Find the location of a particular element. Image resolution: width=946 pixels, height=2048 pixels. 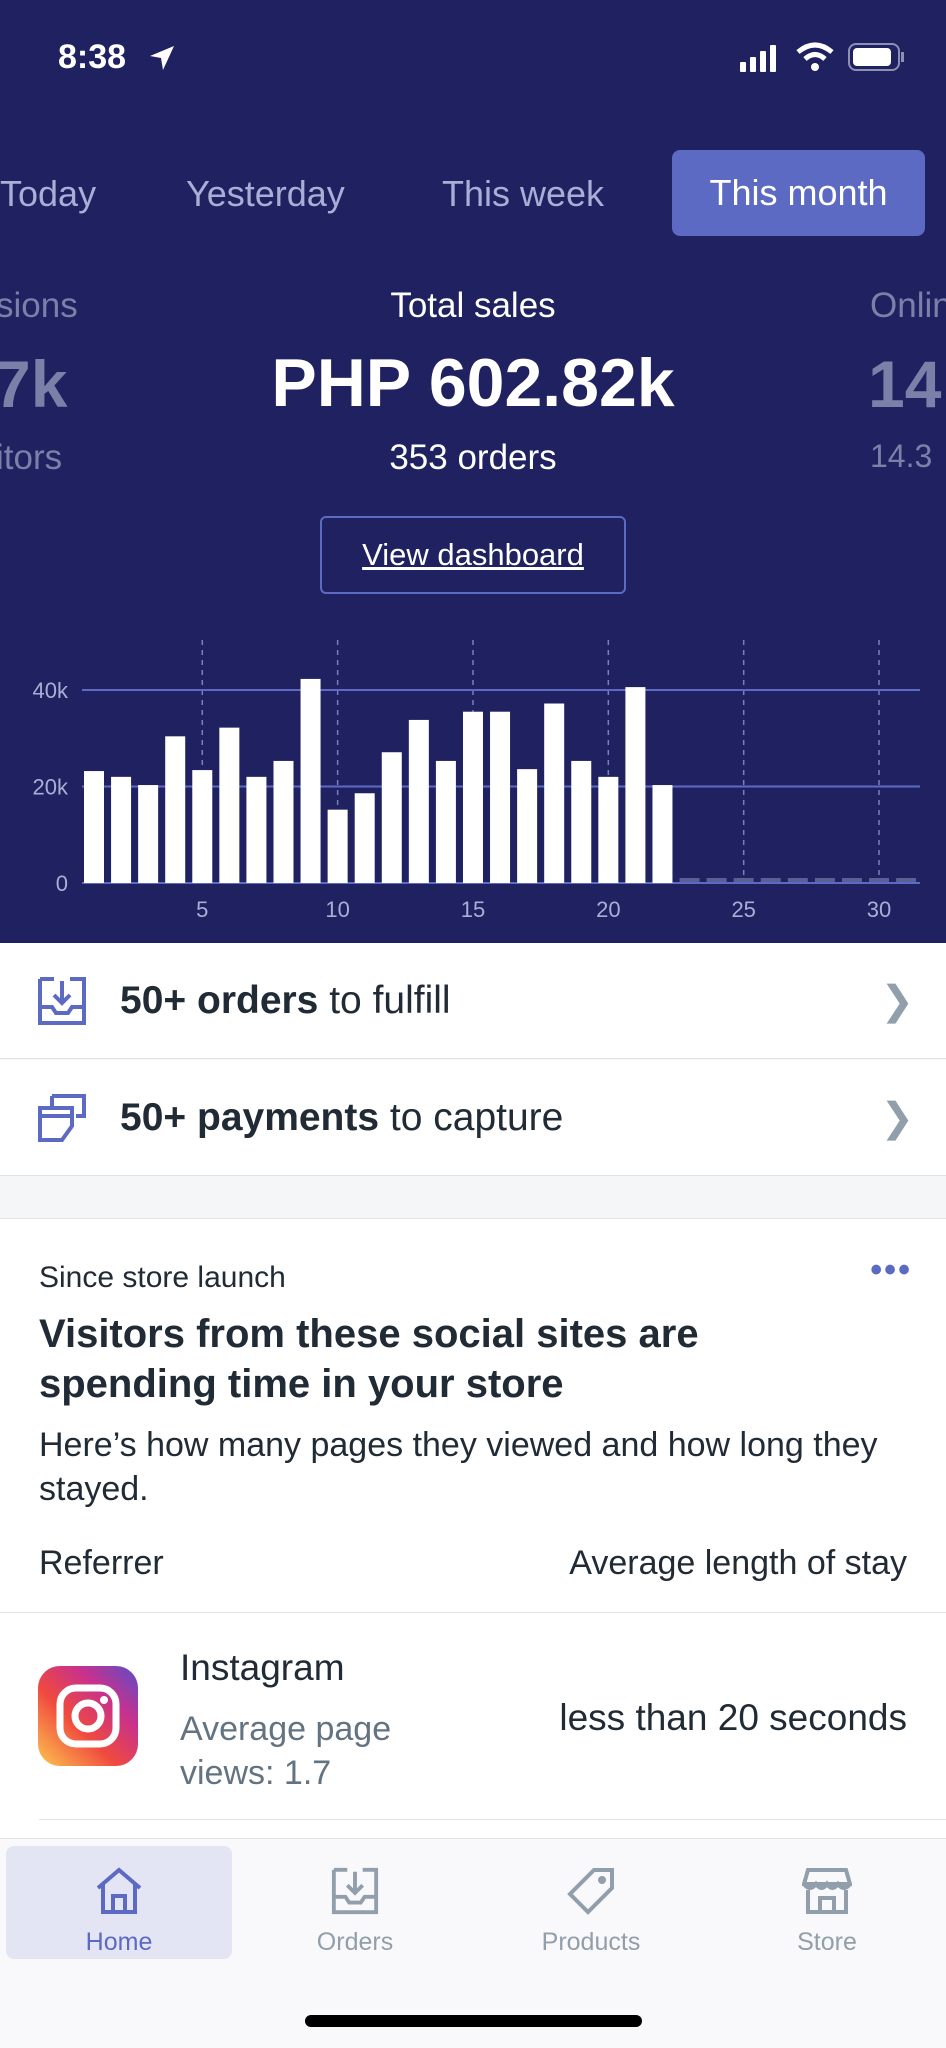

card-eyebrow: Since store launch is located at coordinates (162, 1277).